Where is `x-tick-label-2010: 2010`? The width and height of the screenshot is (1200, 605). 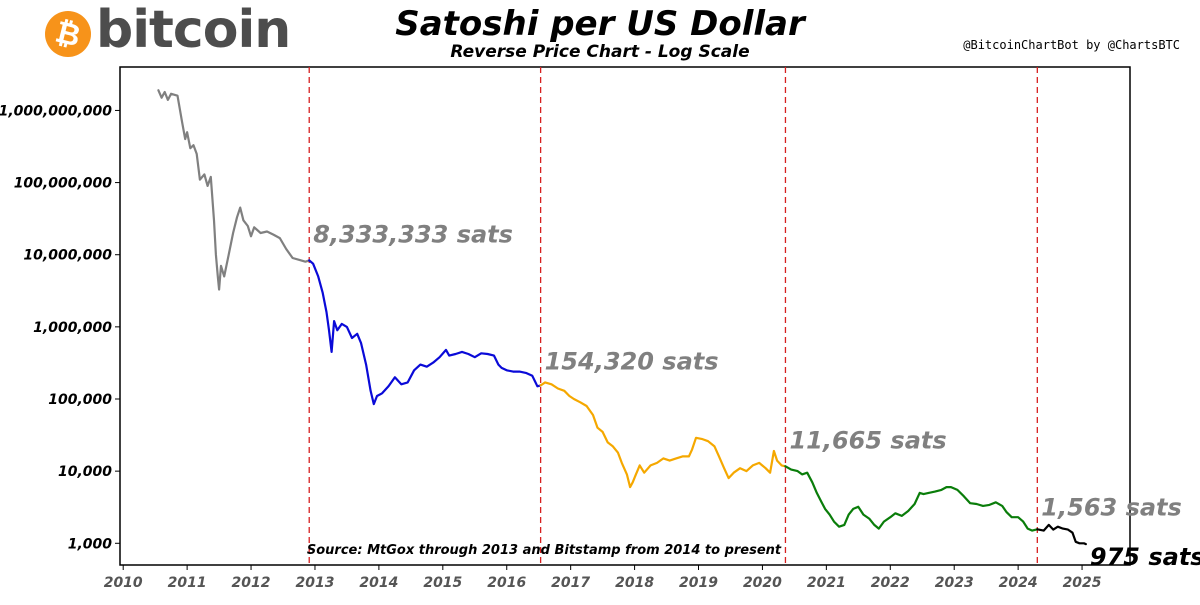
x-tick-label-2010: 2010 is located at coordinates (123, 583).